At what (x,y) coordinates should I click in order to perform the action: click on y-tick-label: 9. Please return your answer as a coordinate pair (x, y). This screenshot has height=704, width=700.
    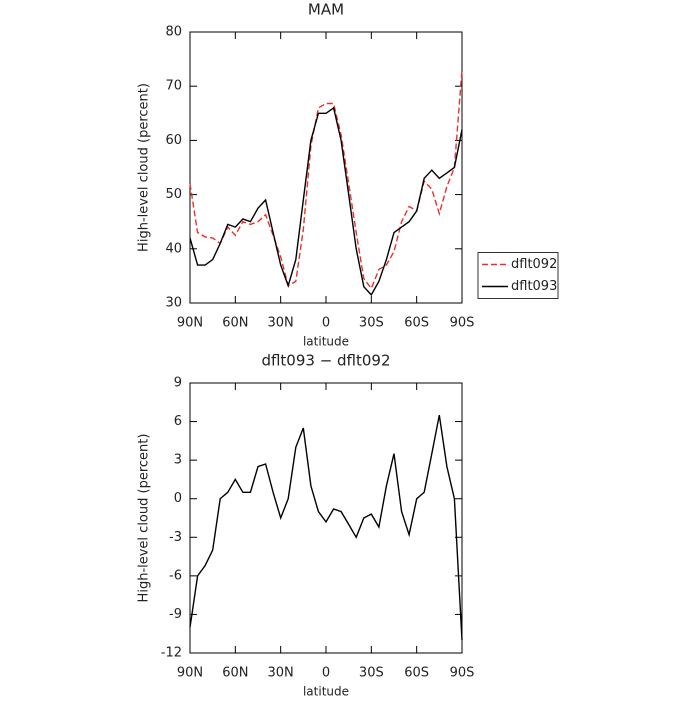
    Looking at the image, I should click on (178, 383).